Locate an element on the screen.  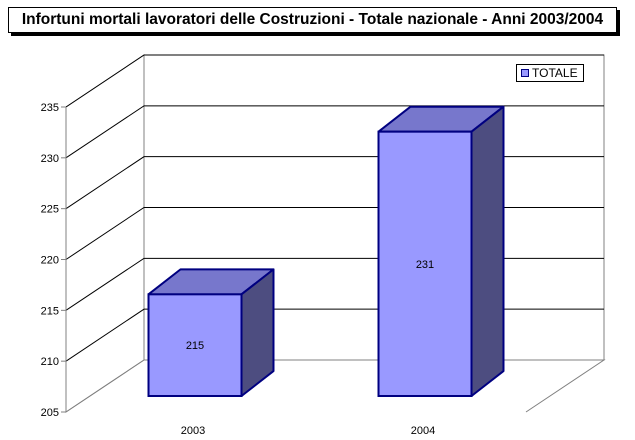
y-tick-label: 220 is located at coordinates (50, 261).